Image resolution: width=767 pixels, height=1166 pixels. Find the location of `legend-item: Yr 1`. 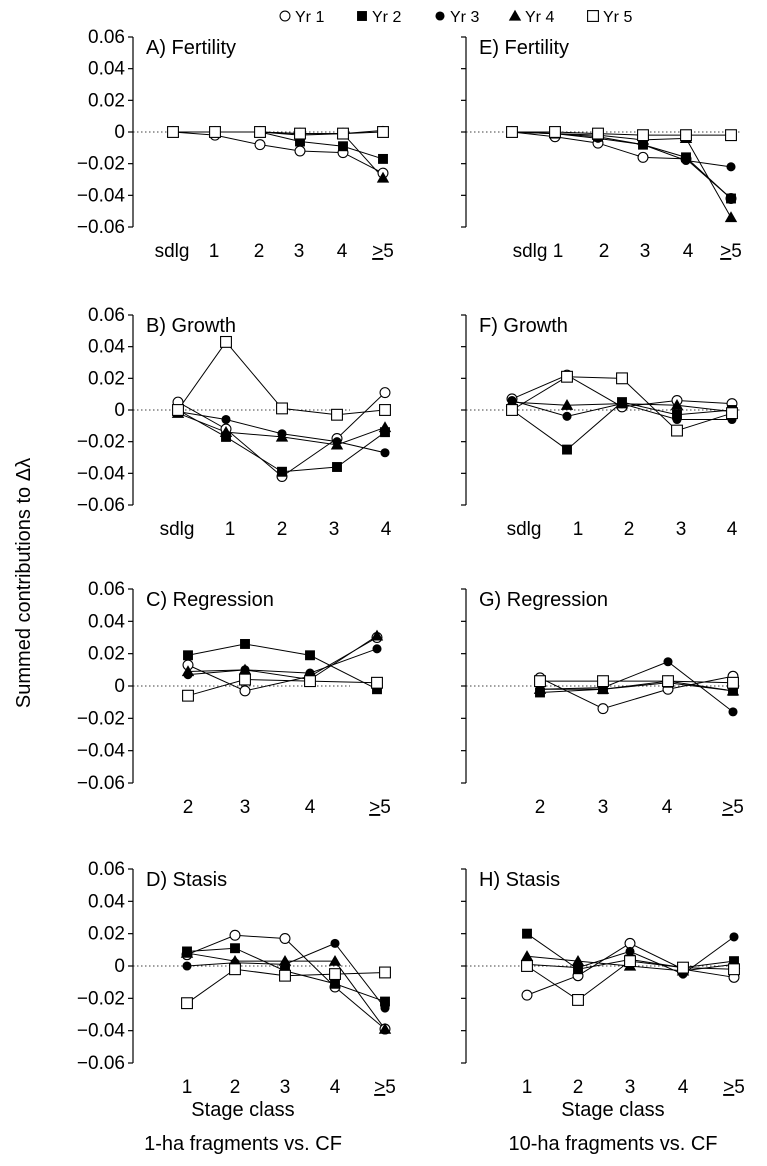

legend-item: Yr 1 is located at coordinates (301, 17).